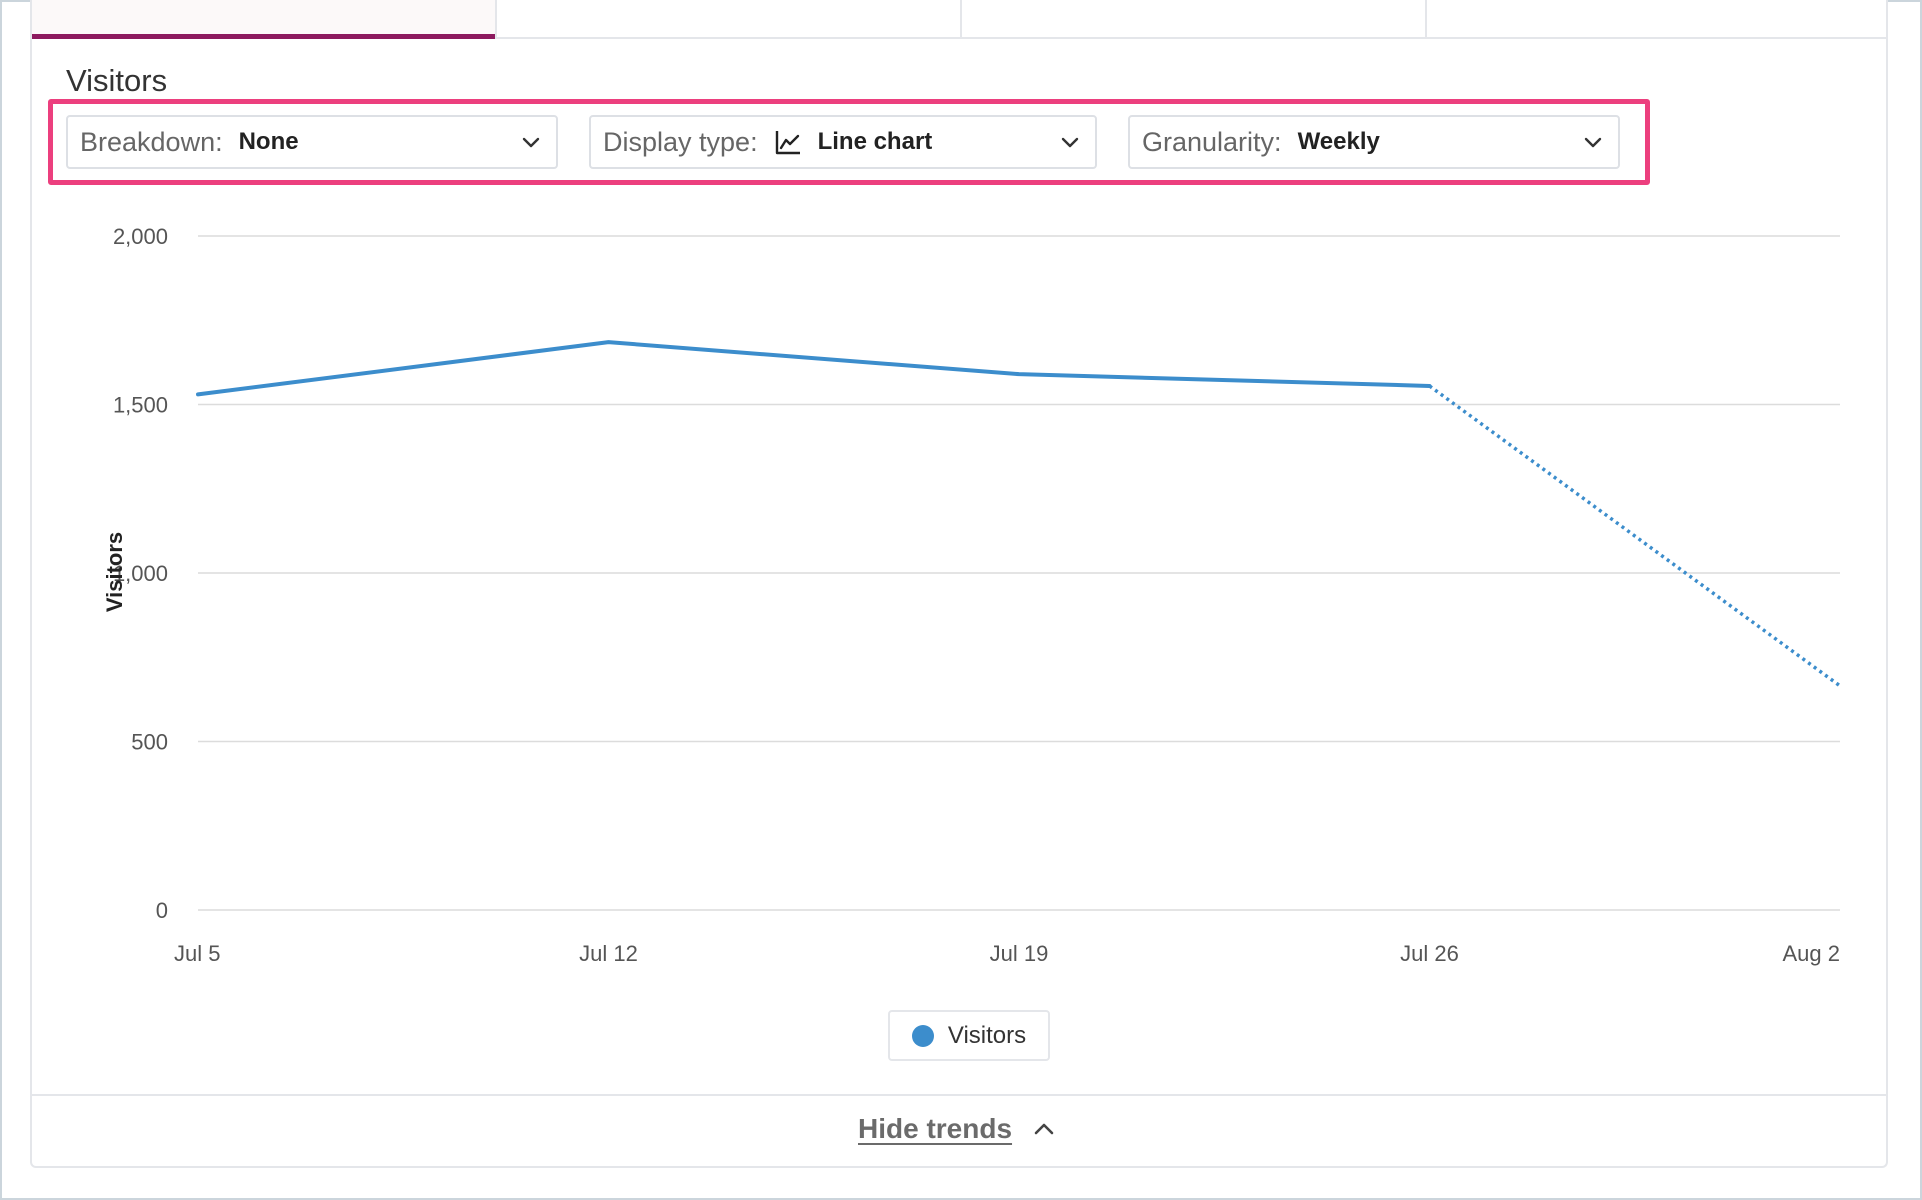 The image size is (1922, 1200). I want to click on display-type-label: Display type:, so click(680, 141).